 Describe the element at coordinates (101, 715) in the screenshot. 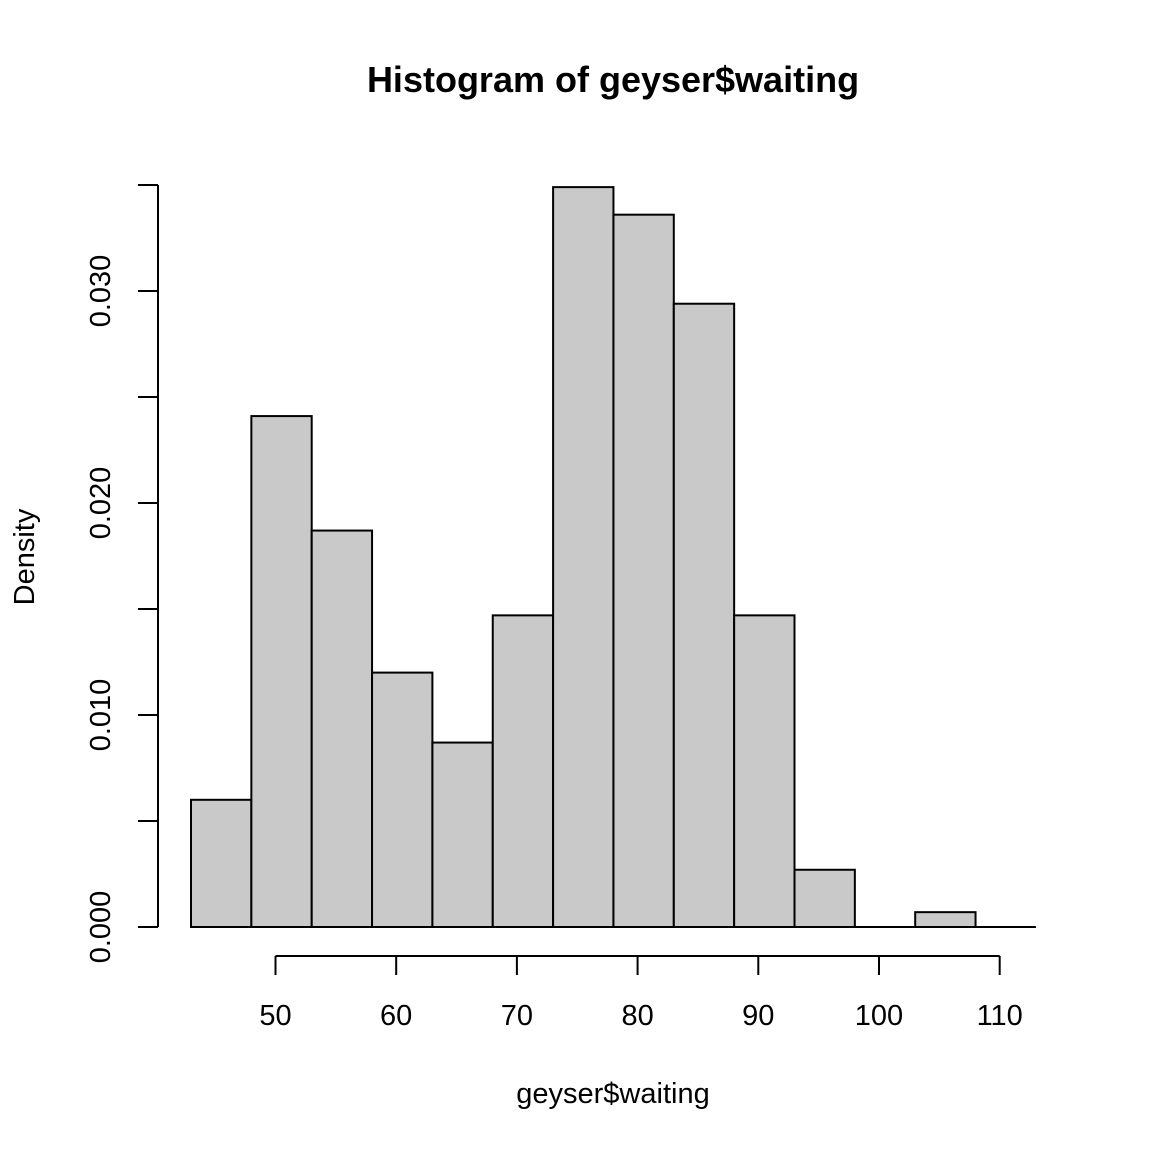

I see `y-tick-label: 0.010` at that location.